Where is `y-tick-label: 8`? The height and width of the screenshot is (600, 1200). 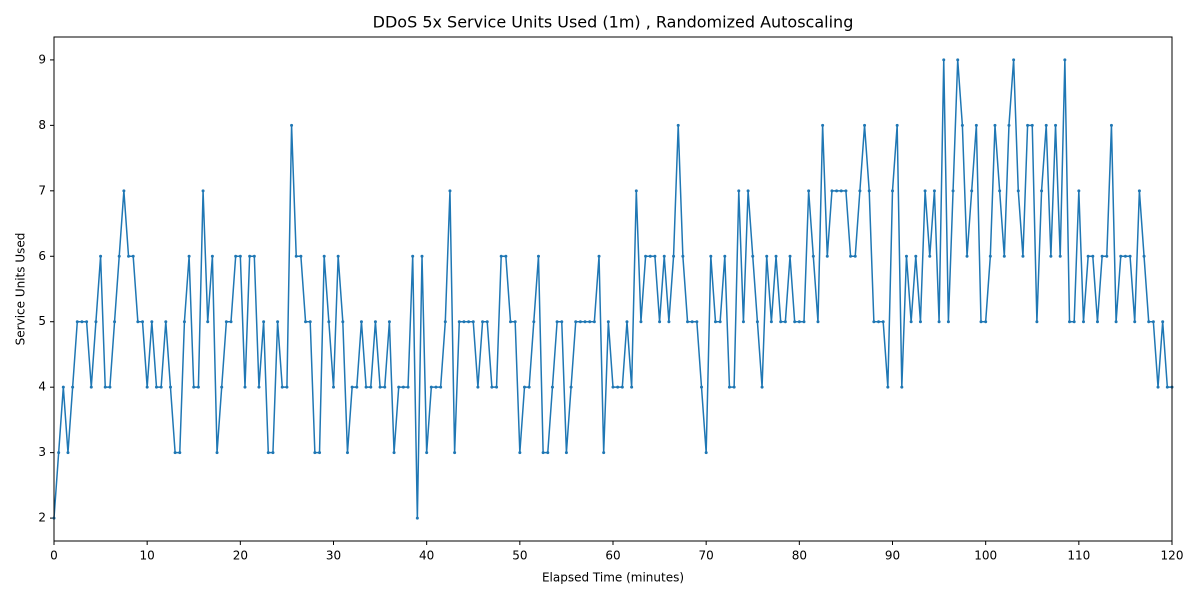 y-tick-label: 8 is located at coordinates (42, 125).